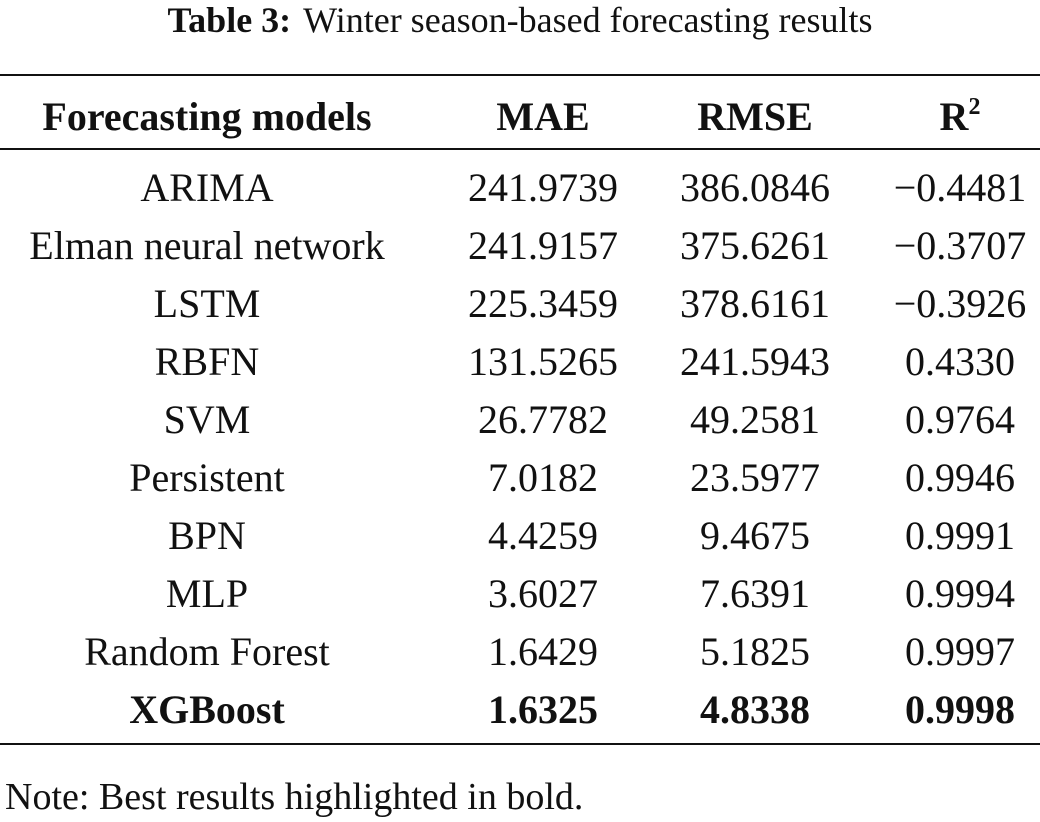  Describe the element at coordinates (755, 303) in the screenshot. I see `metric-value: 378.6161` at that location.